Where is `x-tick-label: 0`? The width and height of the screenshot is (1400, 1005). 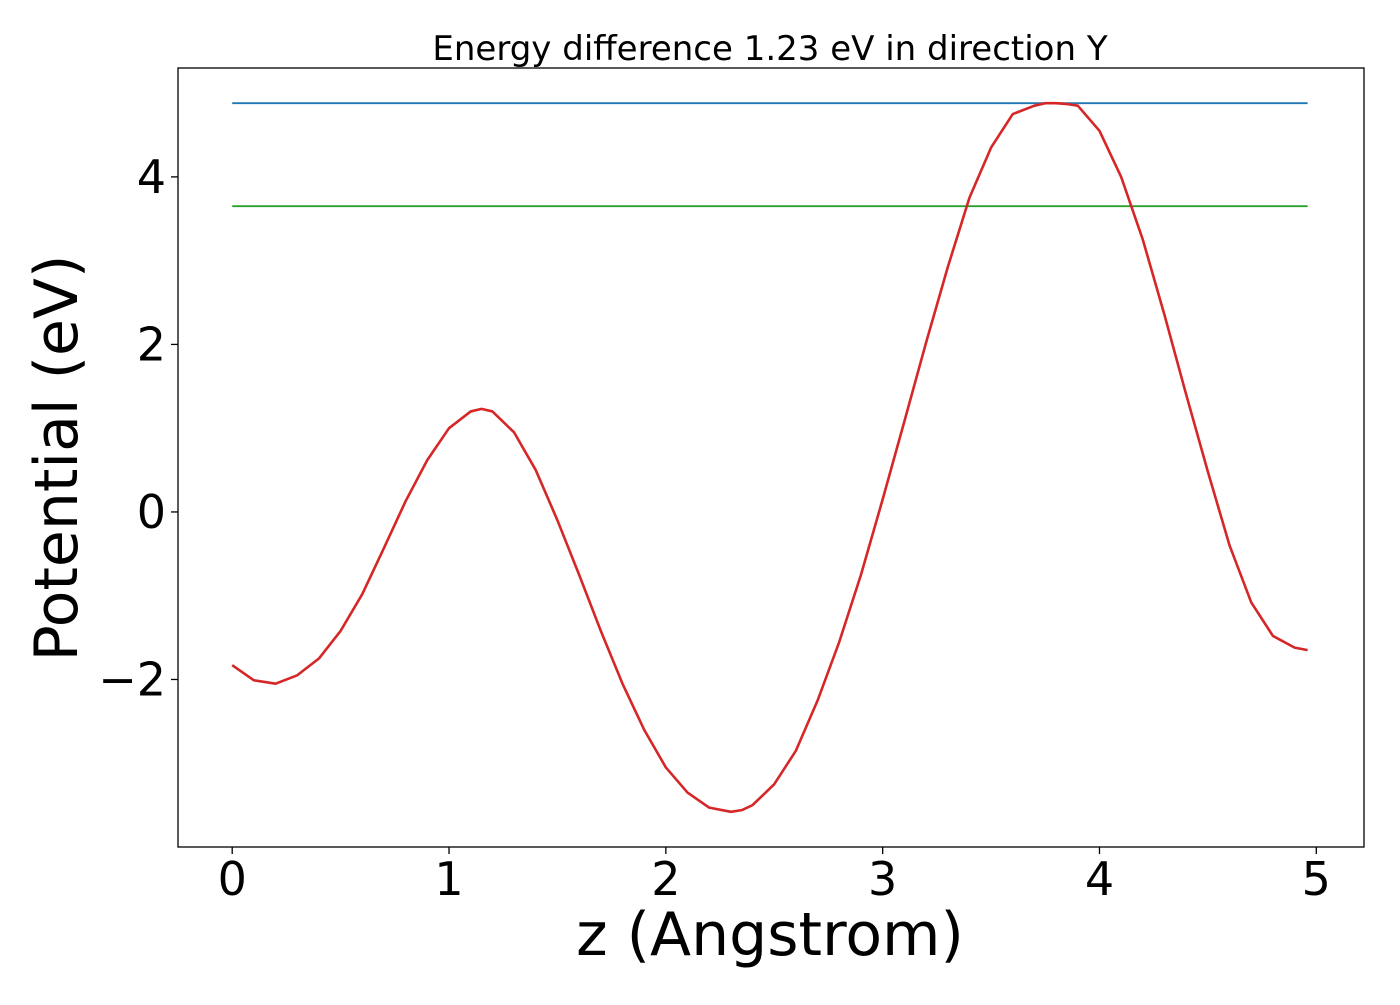
x-tick-label: 0 is located at coordinates (232, 879).